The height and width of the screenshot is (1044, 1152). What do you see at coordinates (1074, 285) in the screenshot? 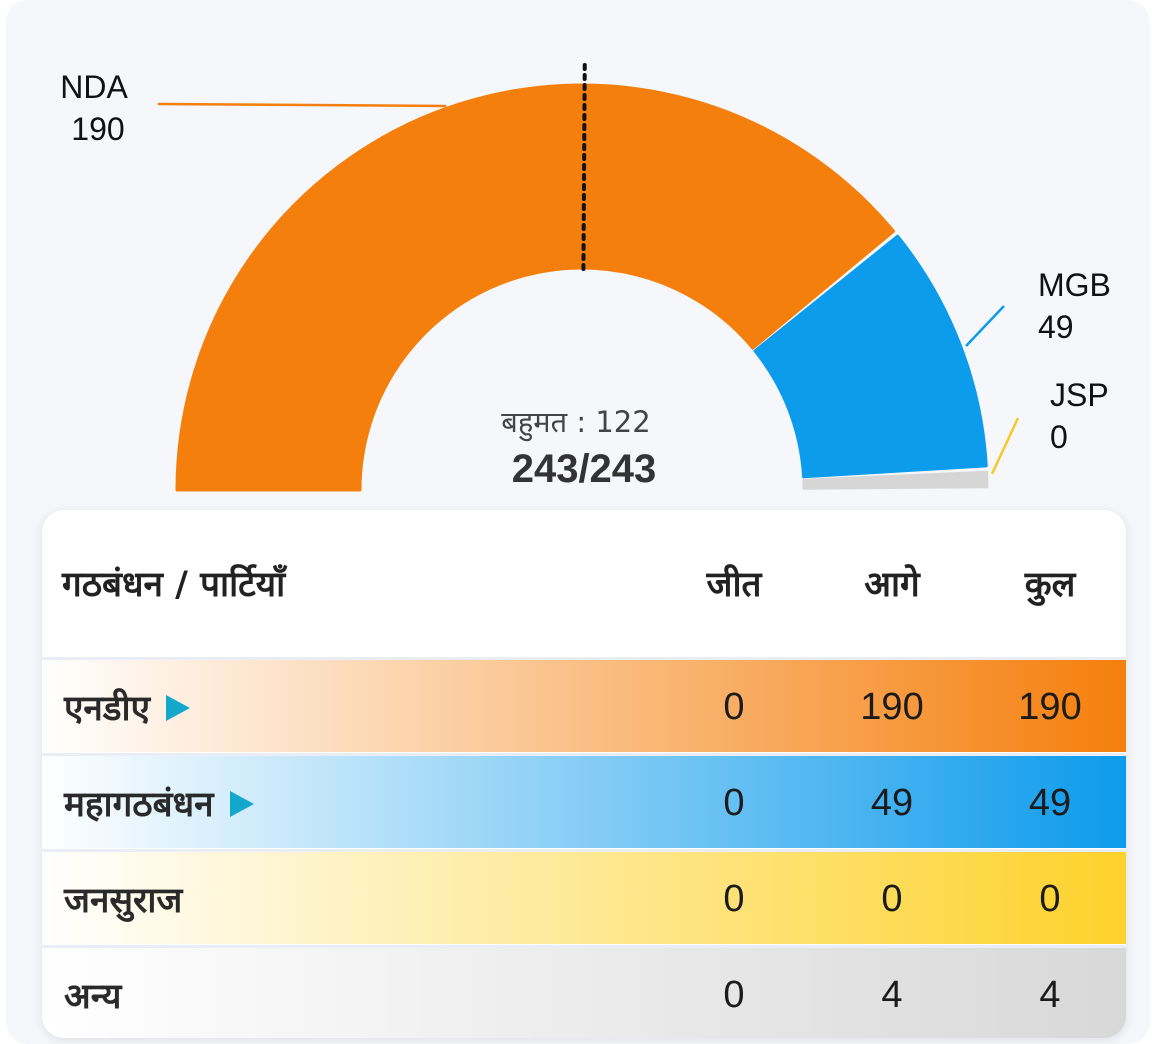
I see `label-name-mgb: MGB` at bounding box center [1074, 285].